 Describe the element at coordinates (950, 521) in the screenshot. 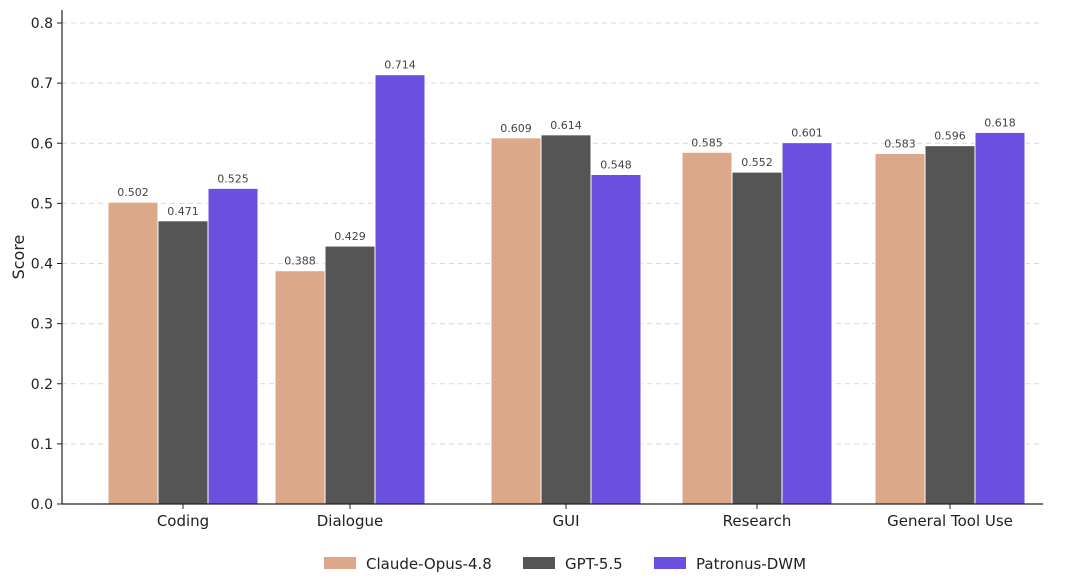

I see `x-tick-label: General Tool Use` at that location.